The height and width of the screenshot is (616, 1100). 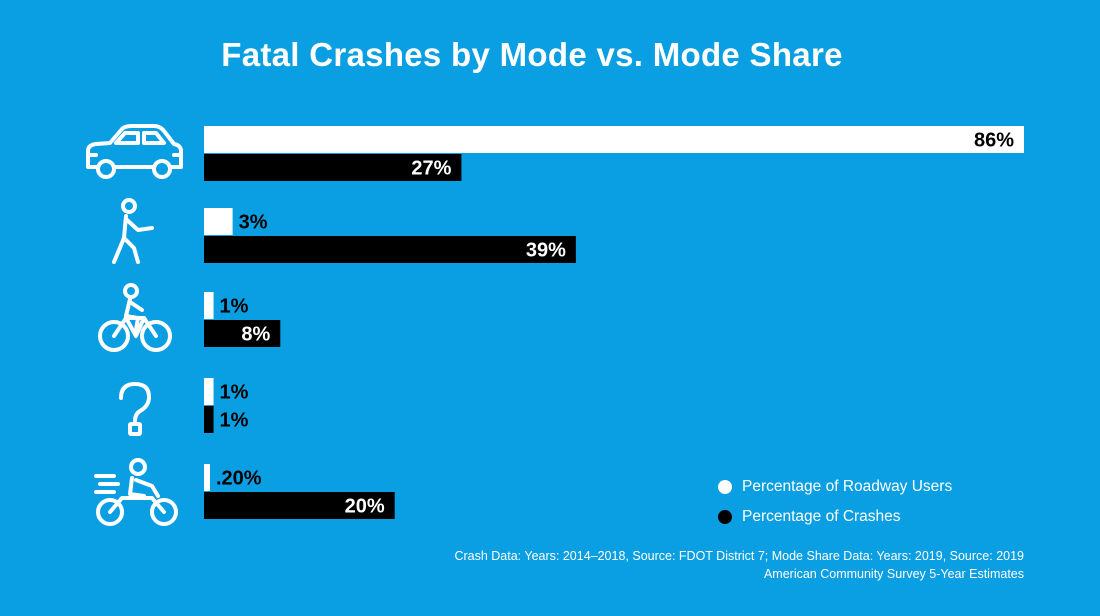 What do you see at coordinates (207, 477) in the screenshot?
I see `bar-motorcycle-roadway-users` at bounding box center [207, 477].